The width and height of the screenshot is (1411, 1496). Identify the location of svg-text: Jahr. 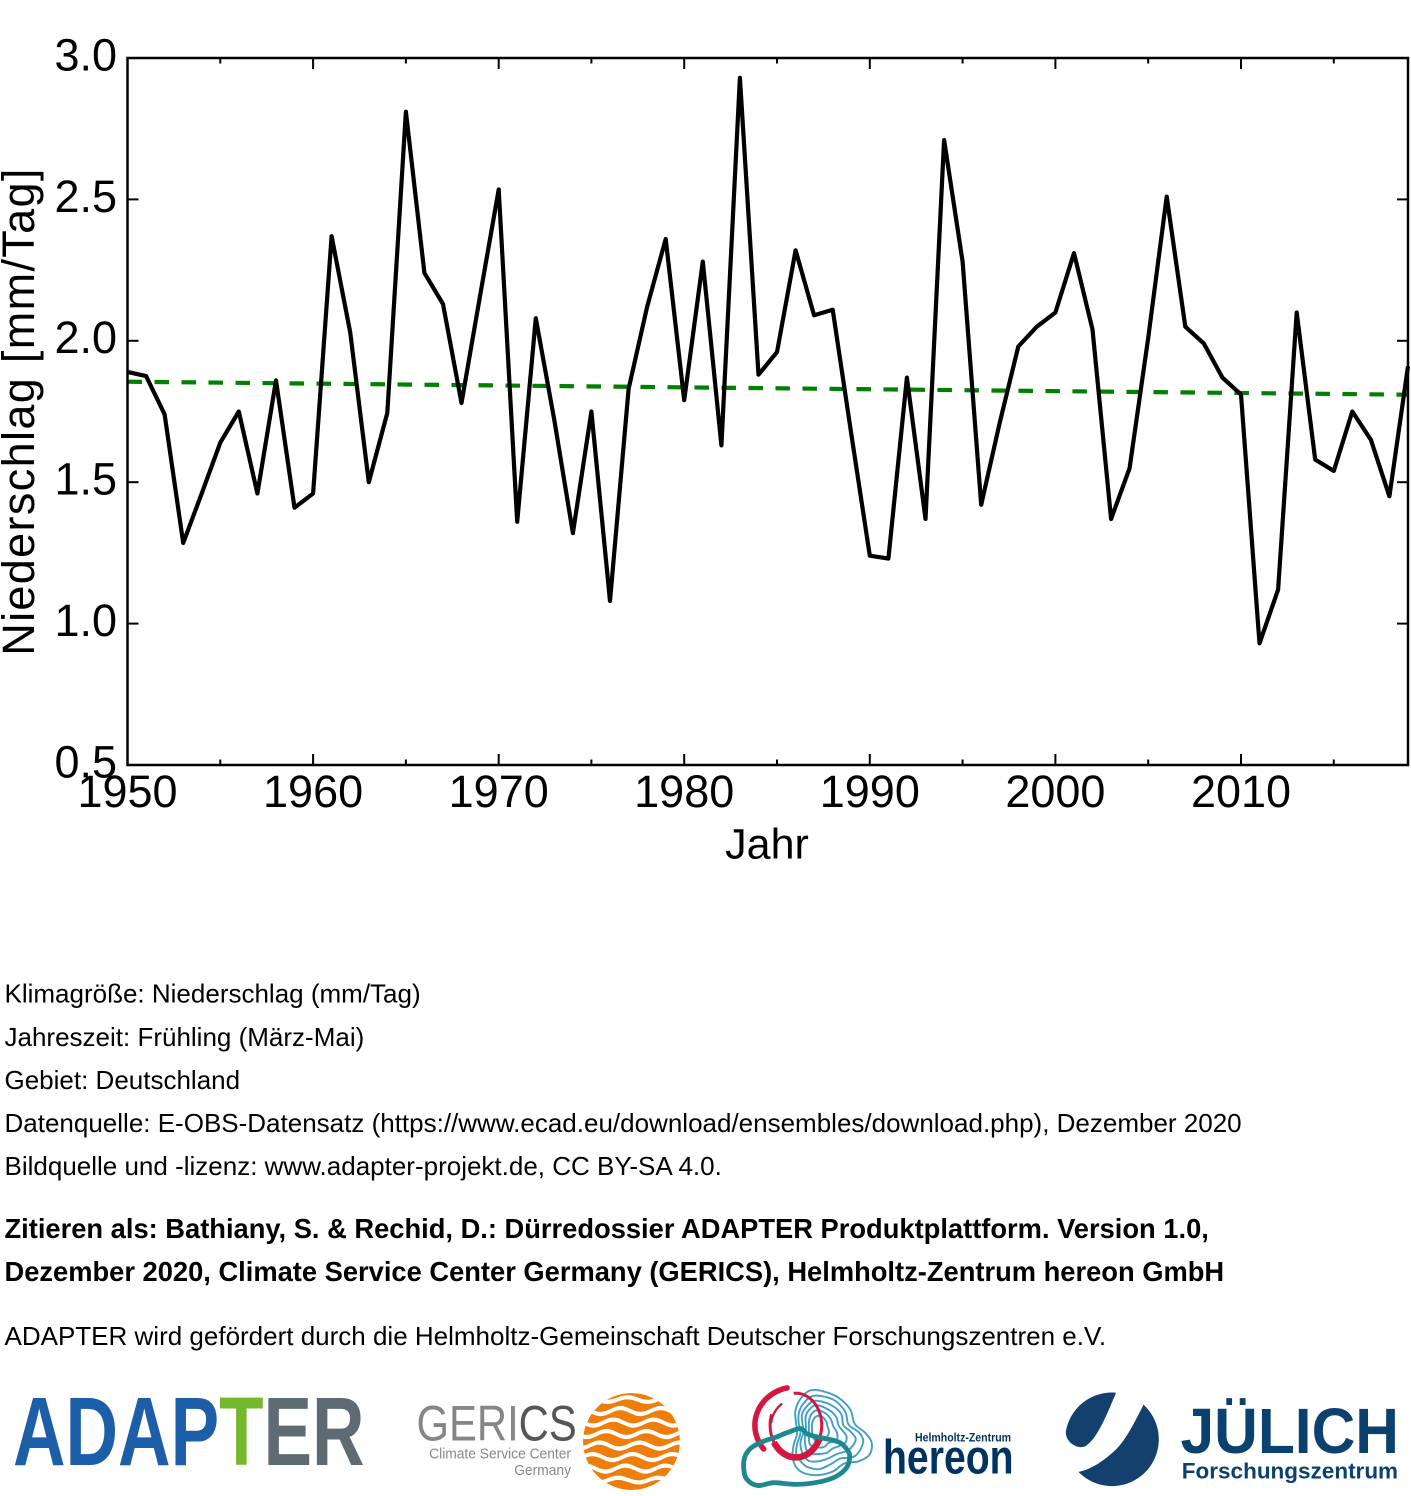
(767, 845).